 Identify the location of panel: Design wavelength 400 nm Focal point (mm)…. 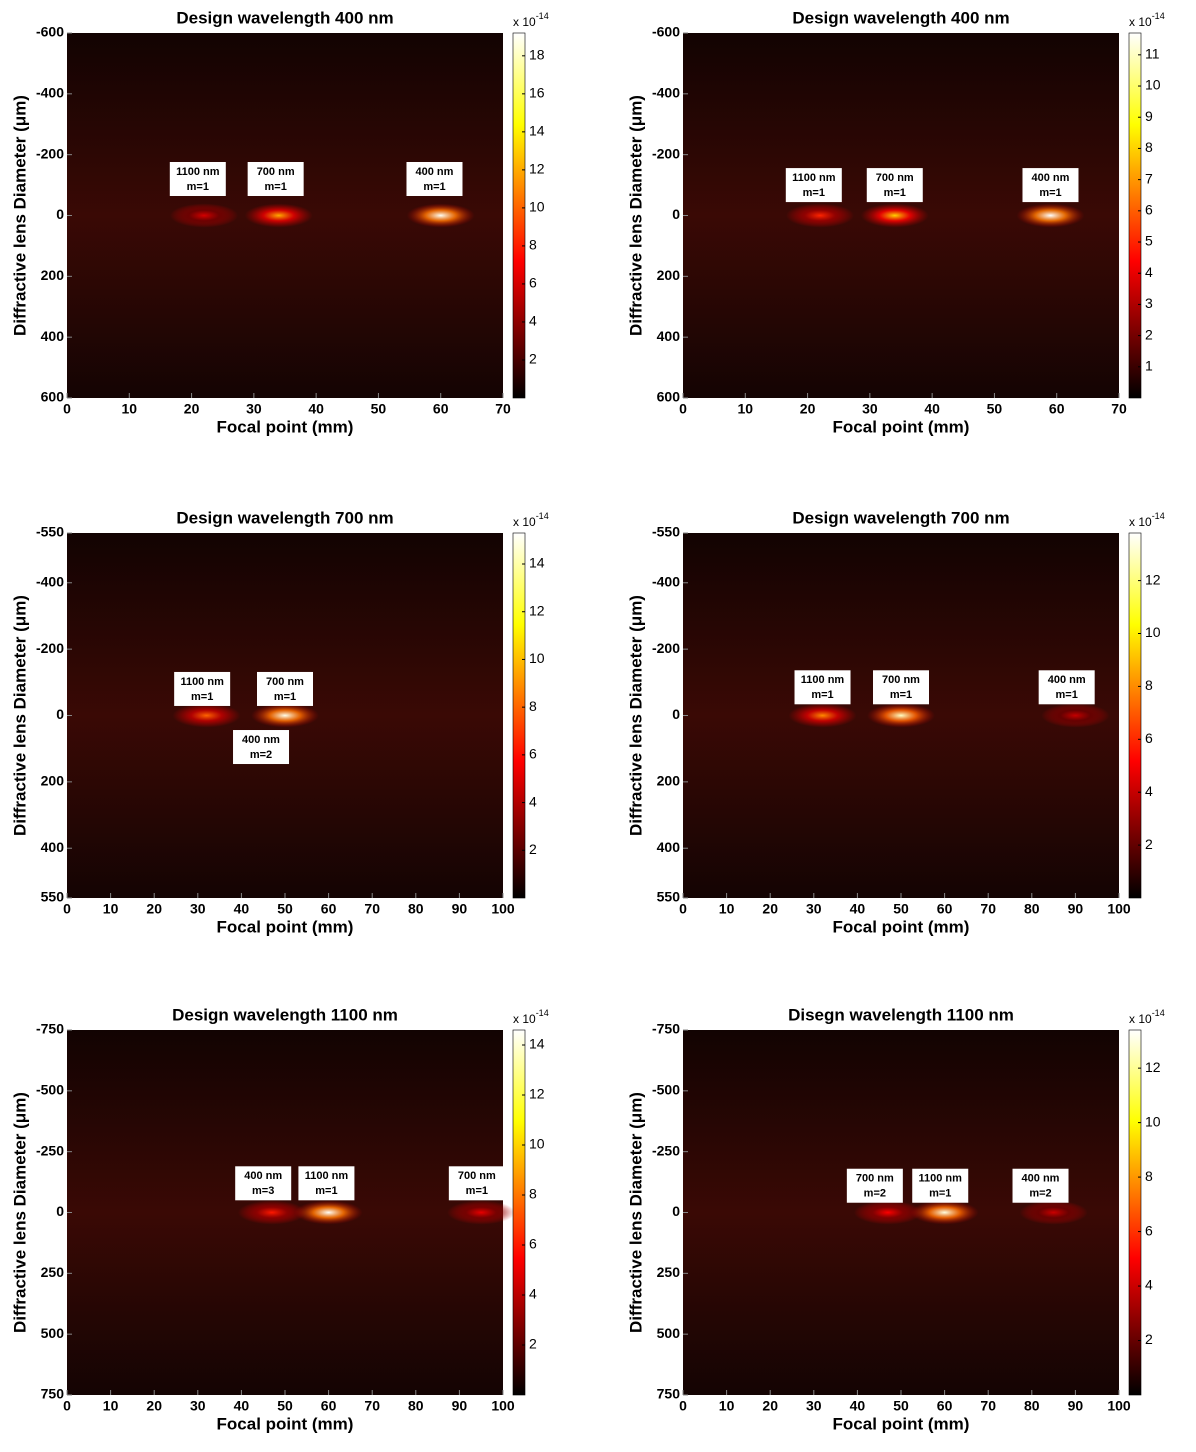
(895, 222).